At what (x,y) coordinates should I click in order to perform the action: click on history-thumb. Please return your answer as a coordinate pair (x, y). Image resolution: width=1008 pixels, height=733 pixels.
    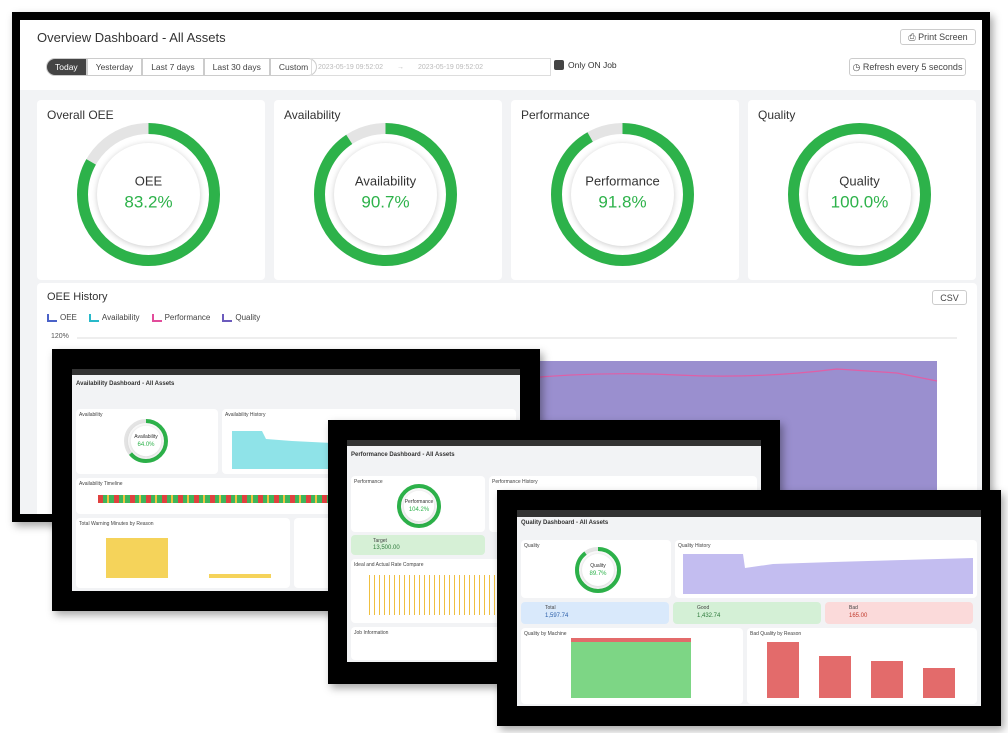
    Looking at the image, I should click on (828, 574).